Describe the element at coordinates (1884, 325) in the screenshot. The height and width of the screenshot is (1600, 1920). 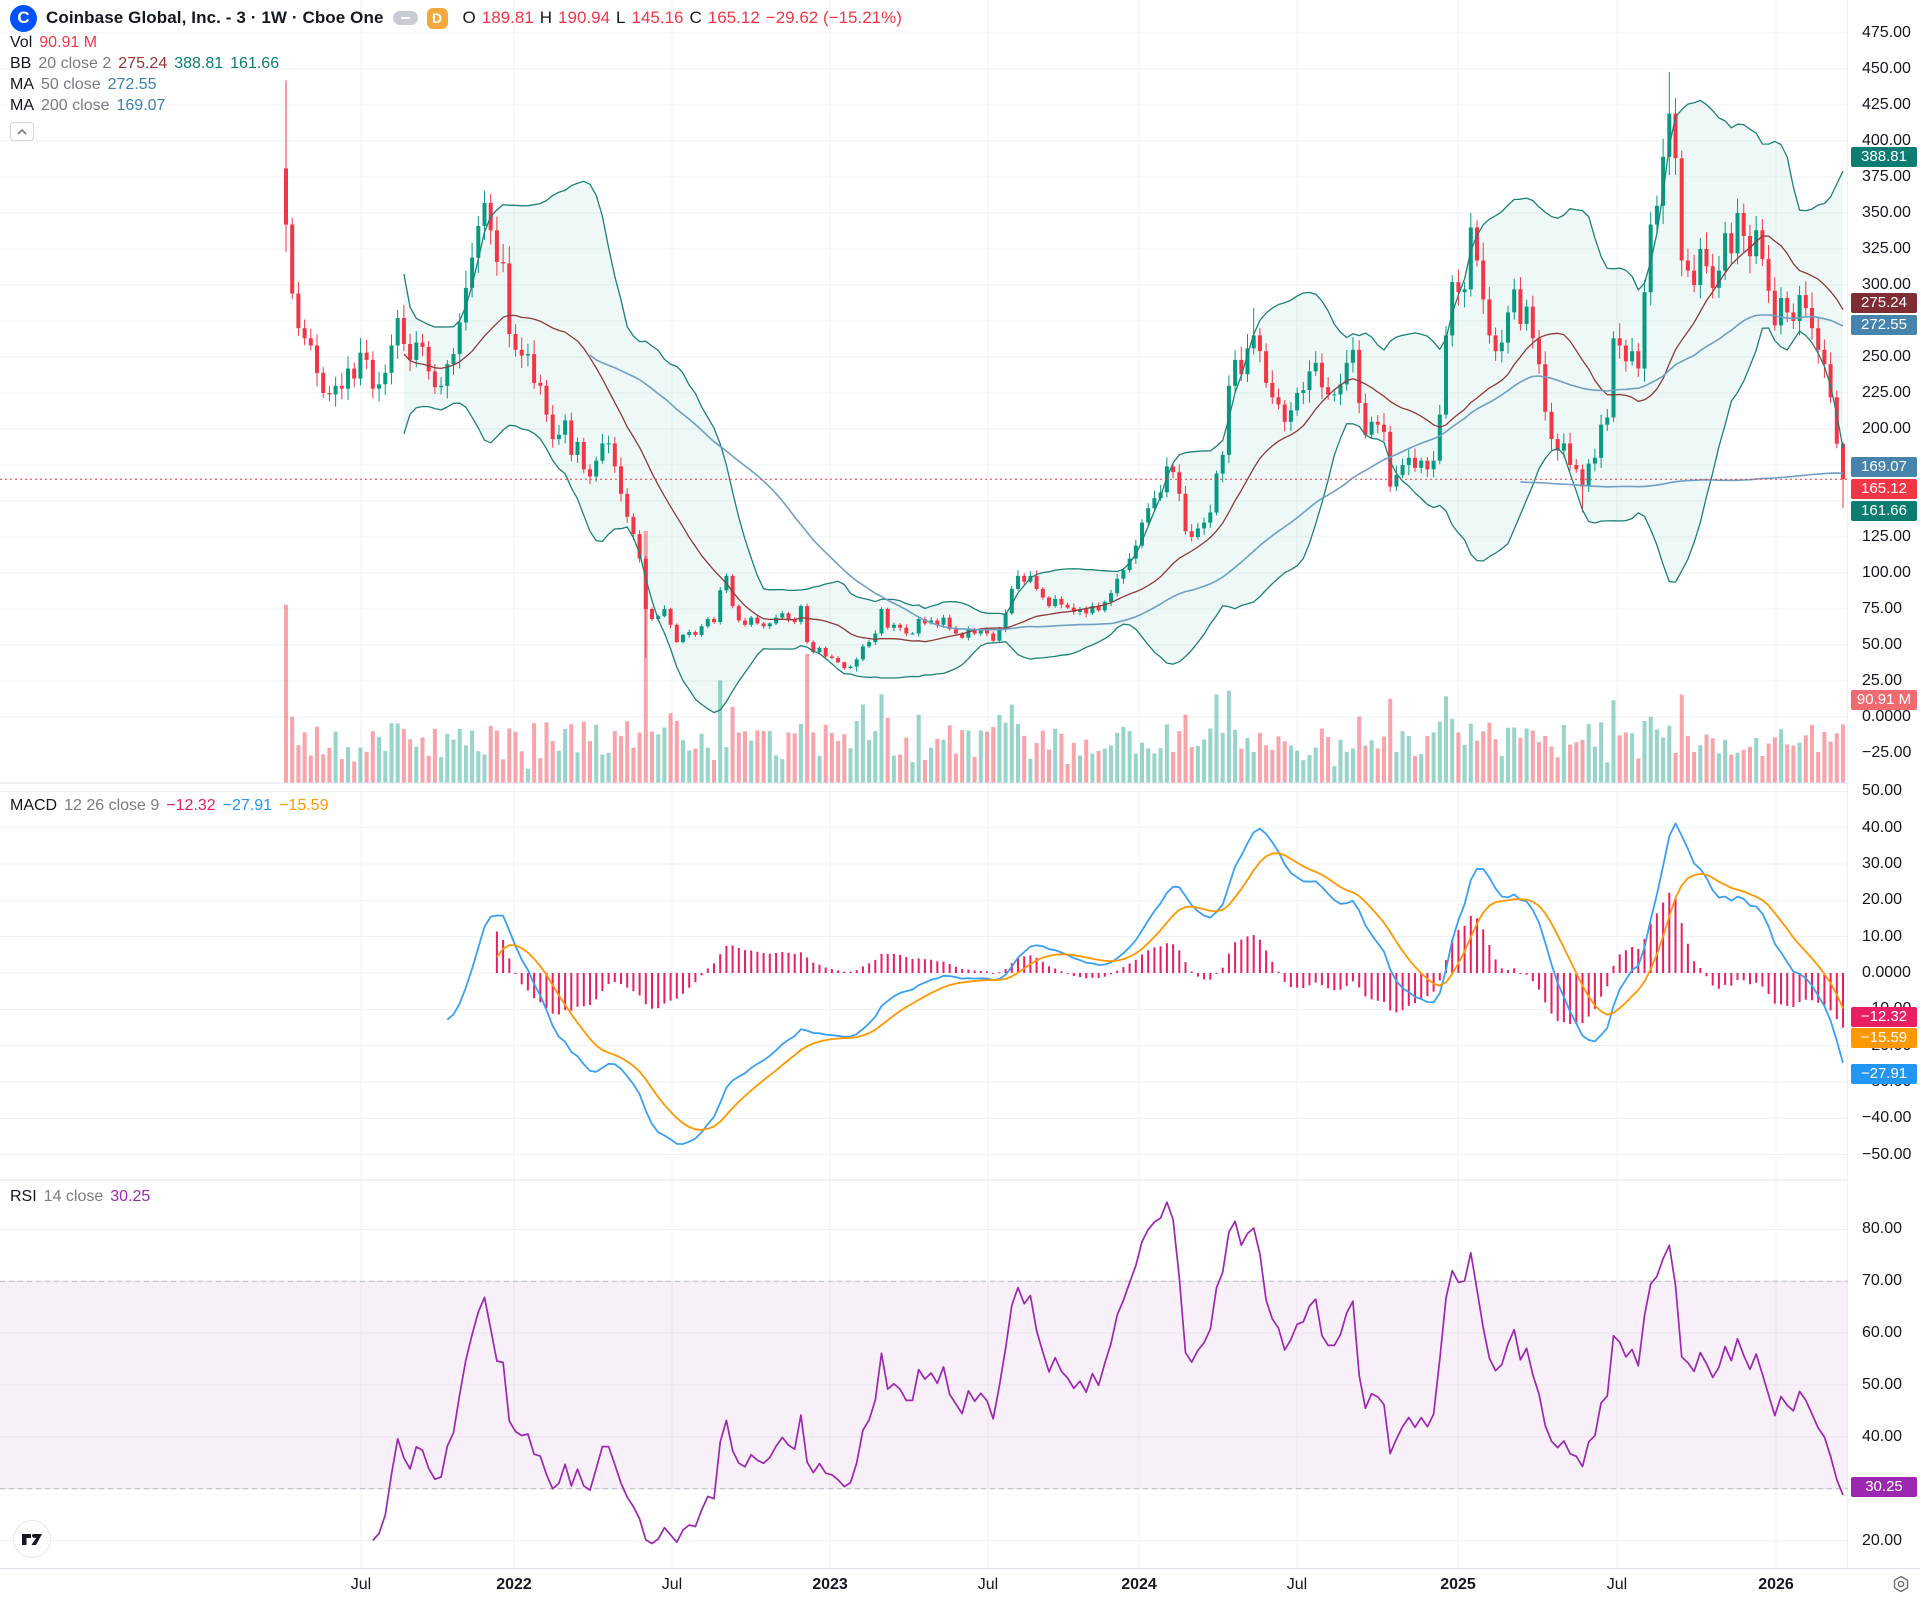
I see `axis-price-badge: 272.55` at that location.